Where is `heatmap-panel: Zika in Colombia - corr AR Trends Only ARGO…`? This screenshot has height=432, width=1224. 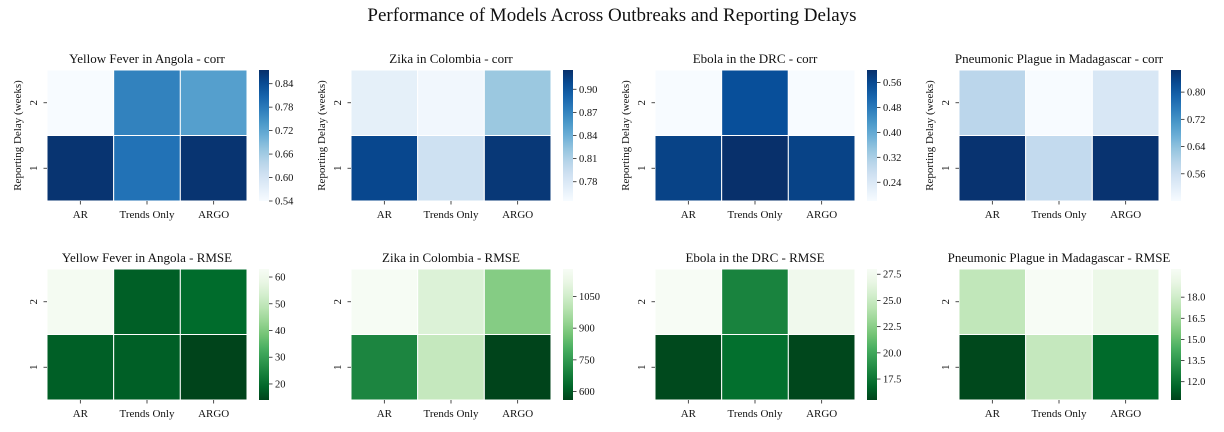 heatmap-panel: Zika in Colombia - corr AR Trends Only ARGO… is located at coordinates (457, 136).